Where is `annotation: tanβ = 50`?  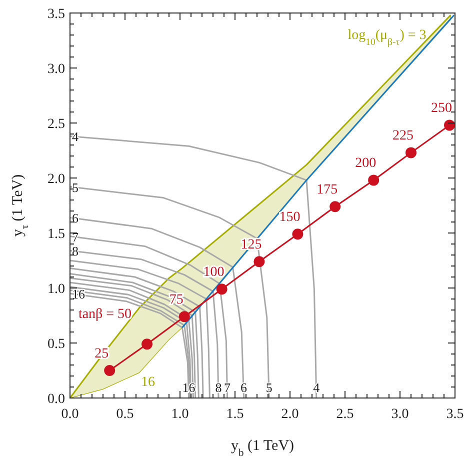
annotation: tanβ = 50 is located at coordinates (105, 314).